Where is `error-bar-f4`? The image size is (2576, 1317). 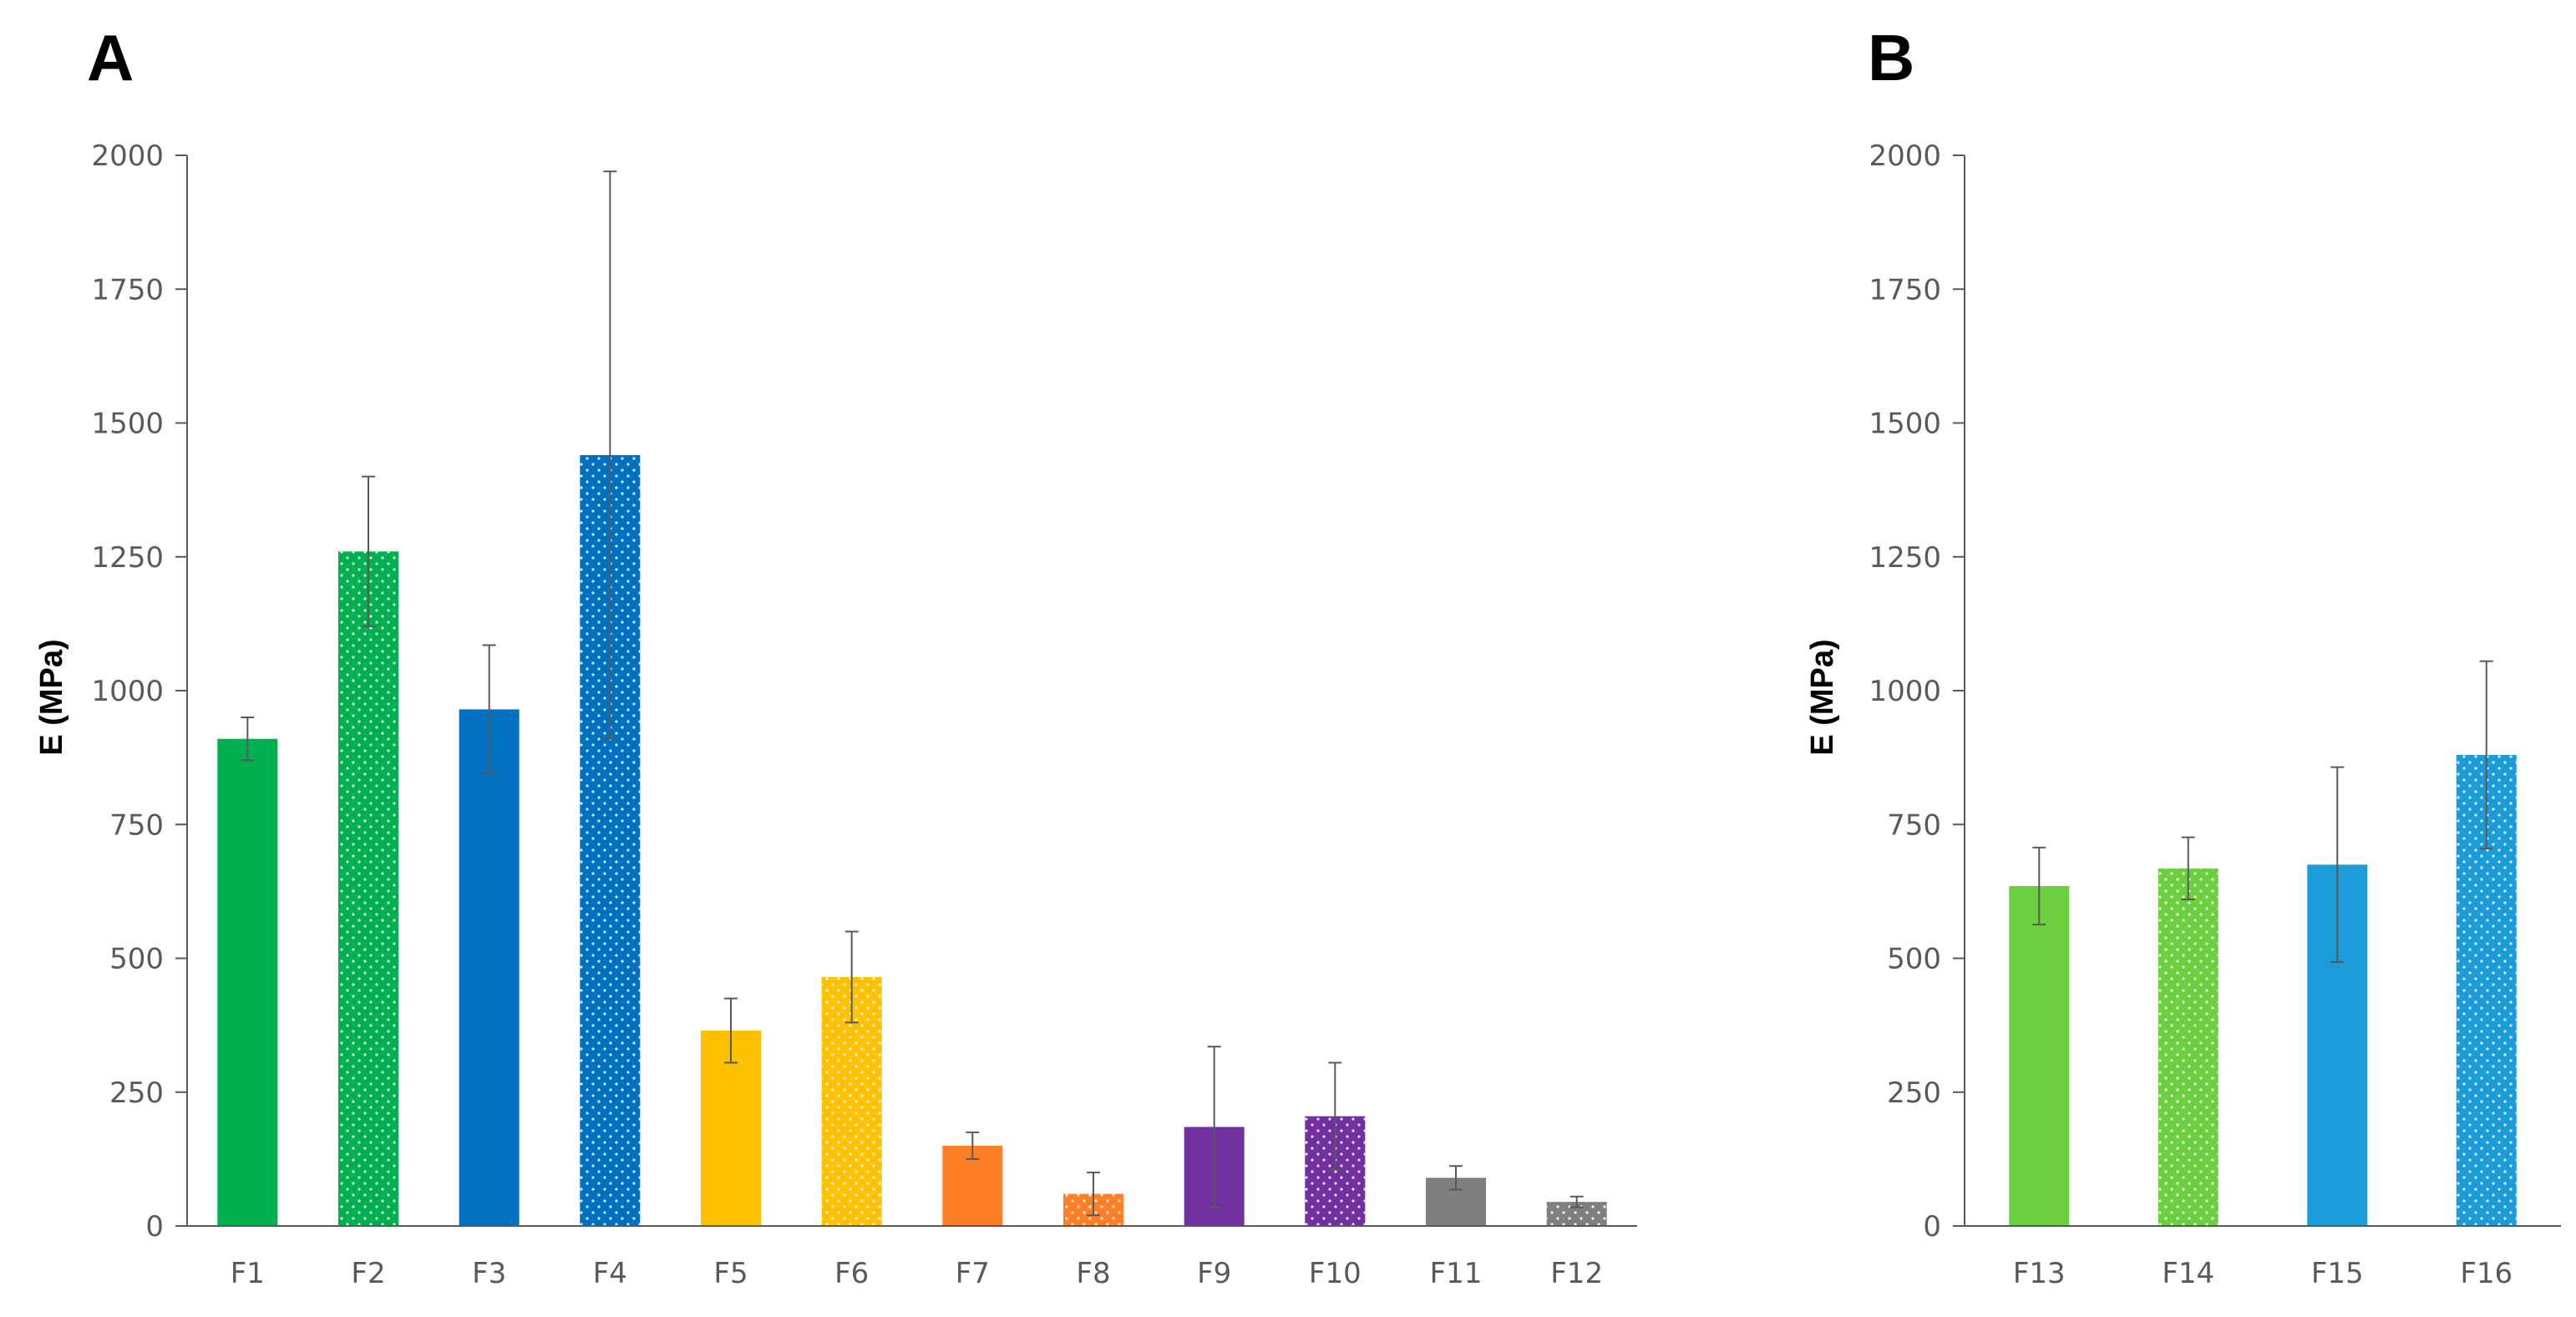
error-bar-f4 is located at coordinates (610, 455).